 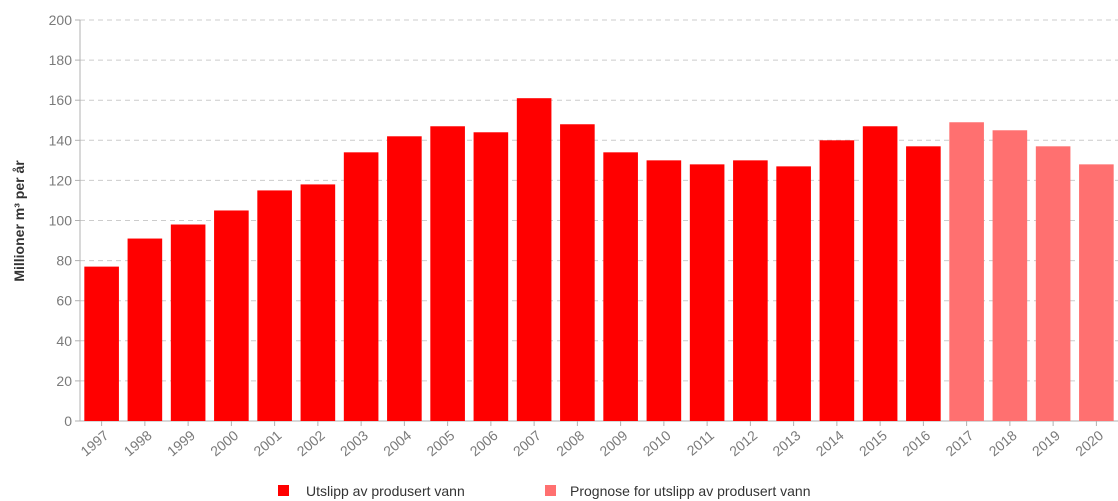 What do you see at coordinates (61, 180) in the screenshot?
I see `y-tick-label: 120` at bounding box center [61, 180].